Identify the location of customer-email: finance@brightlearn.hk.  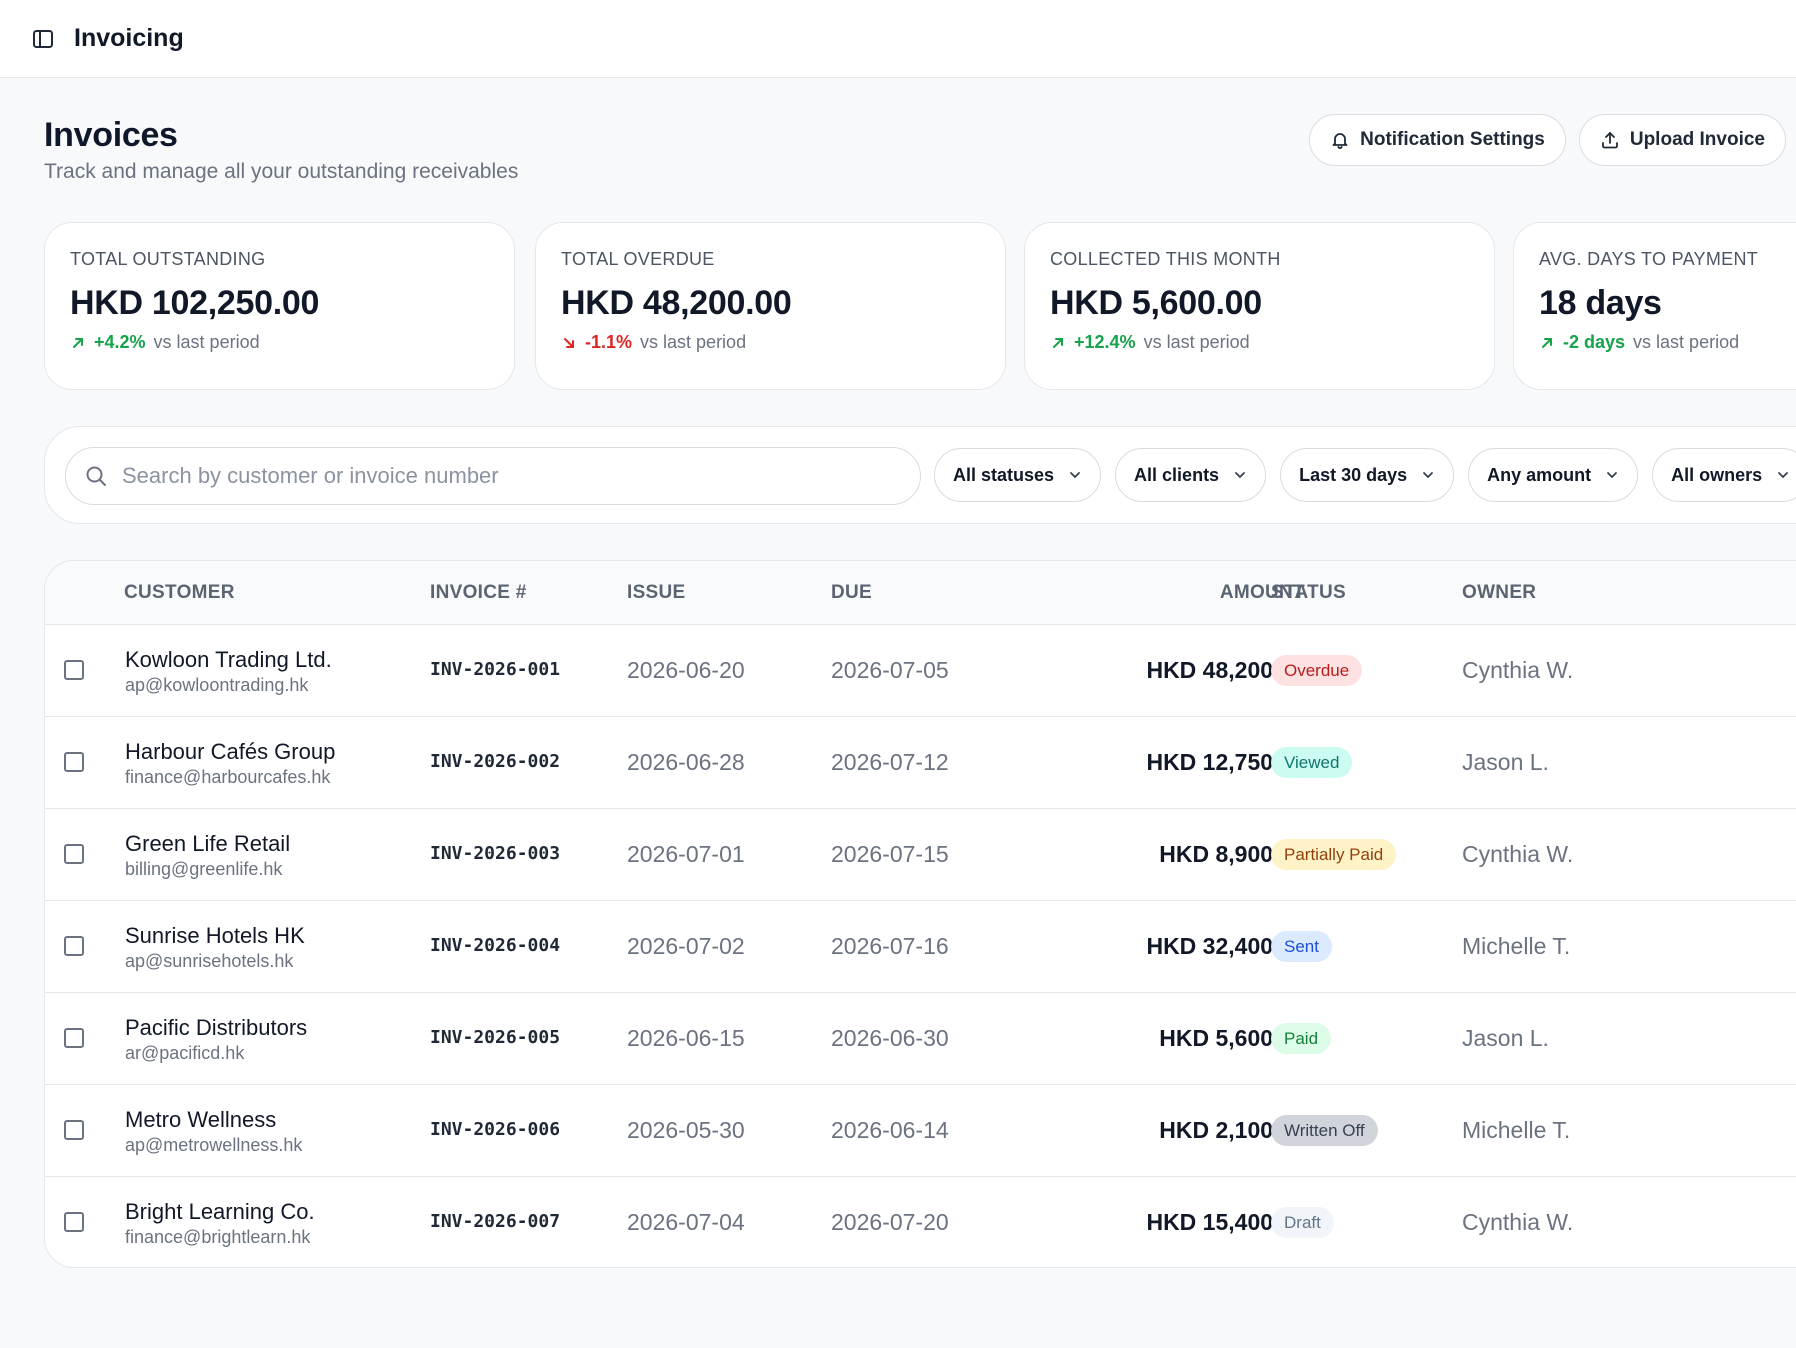
(218, 1237).